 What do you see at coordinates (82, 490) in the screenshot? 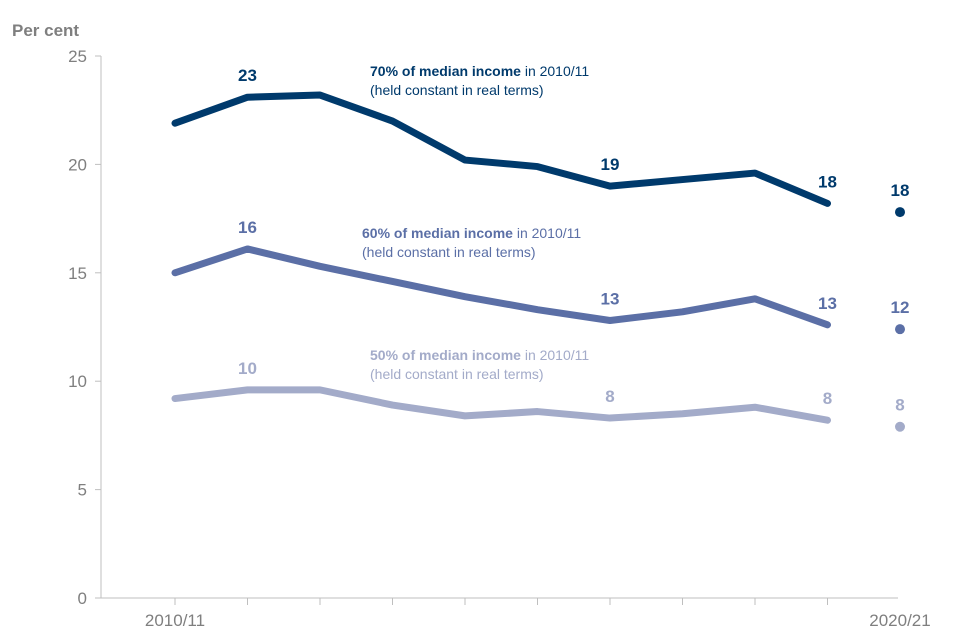
I see `y-tick-label: 5` at bounding box center [82, 490].